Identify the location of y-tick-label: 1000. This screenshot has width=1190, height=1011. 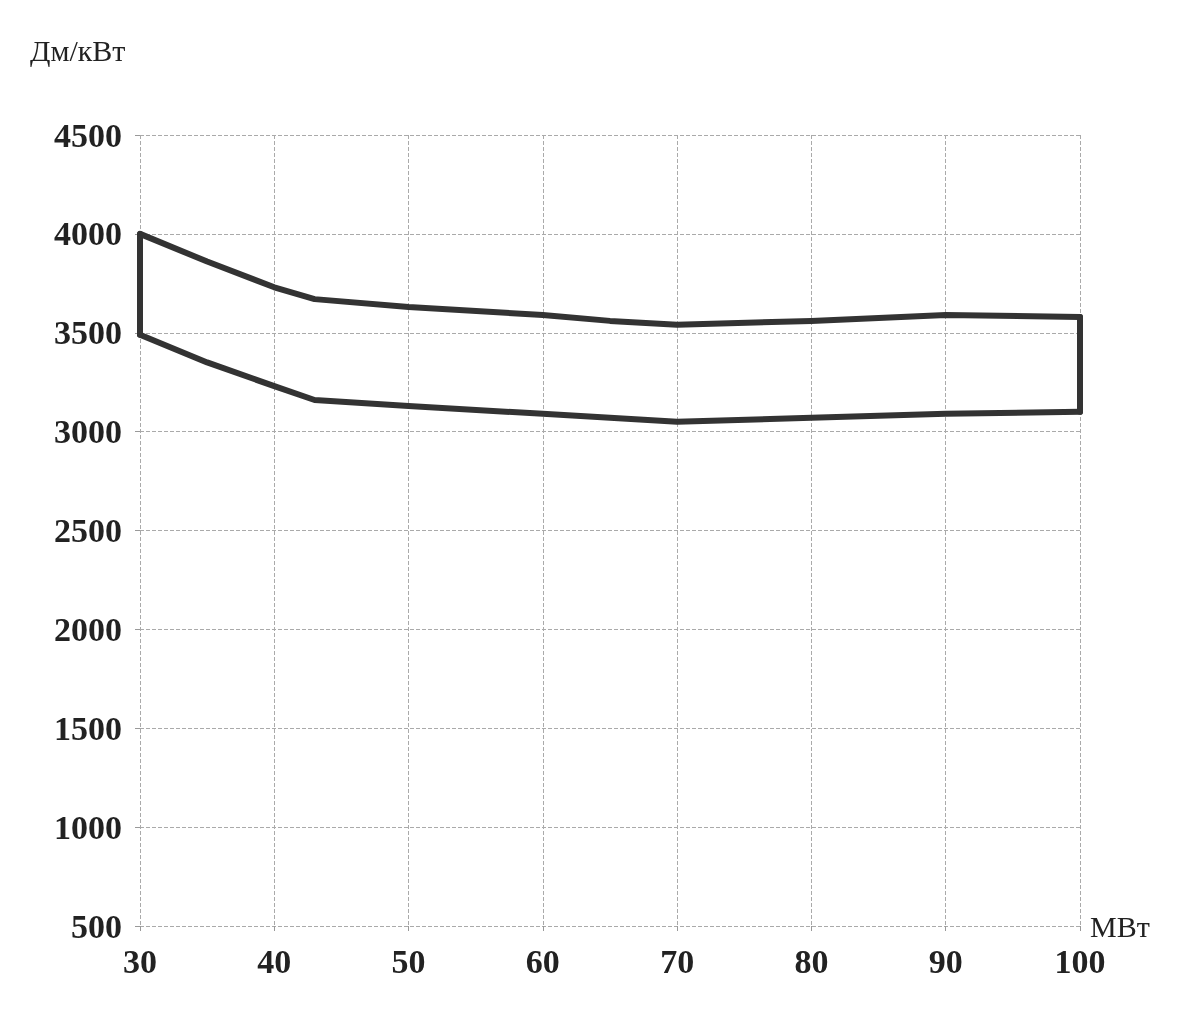
(88, 827).